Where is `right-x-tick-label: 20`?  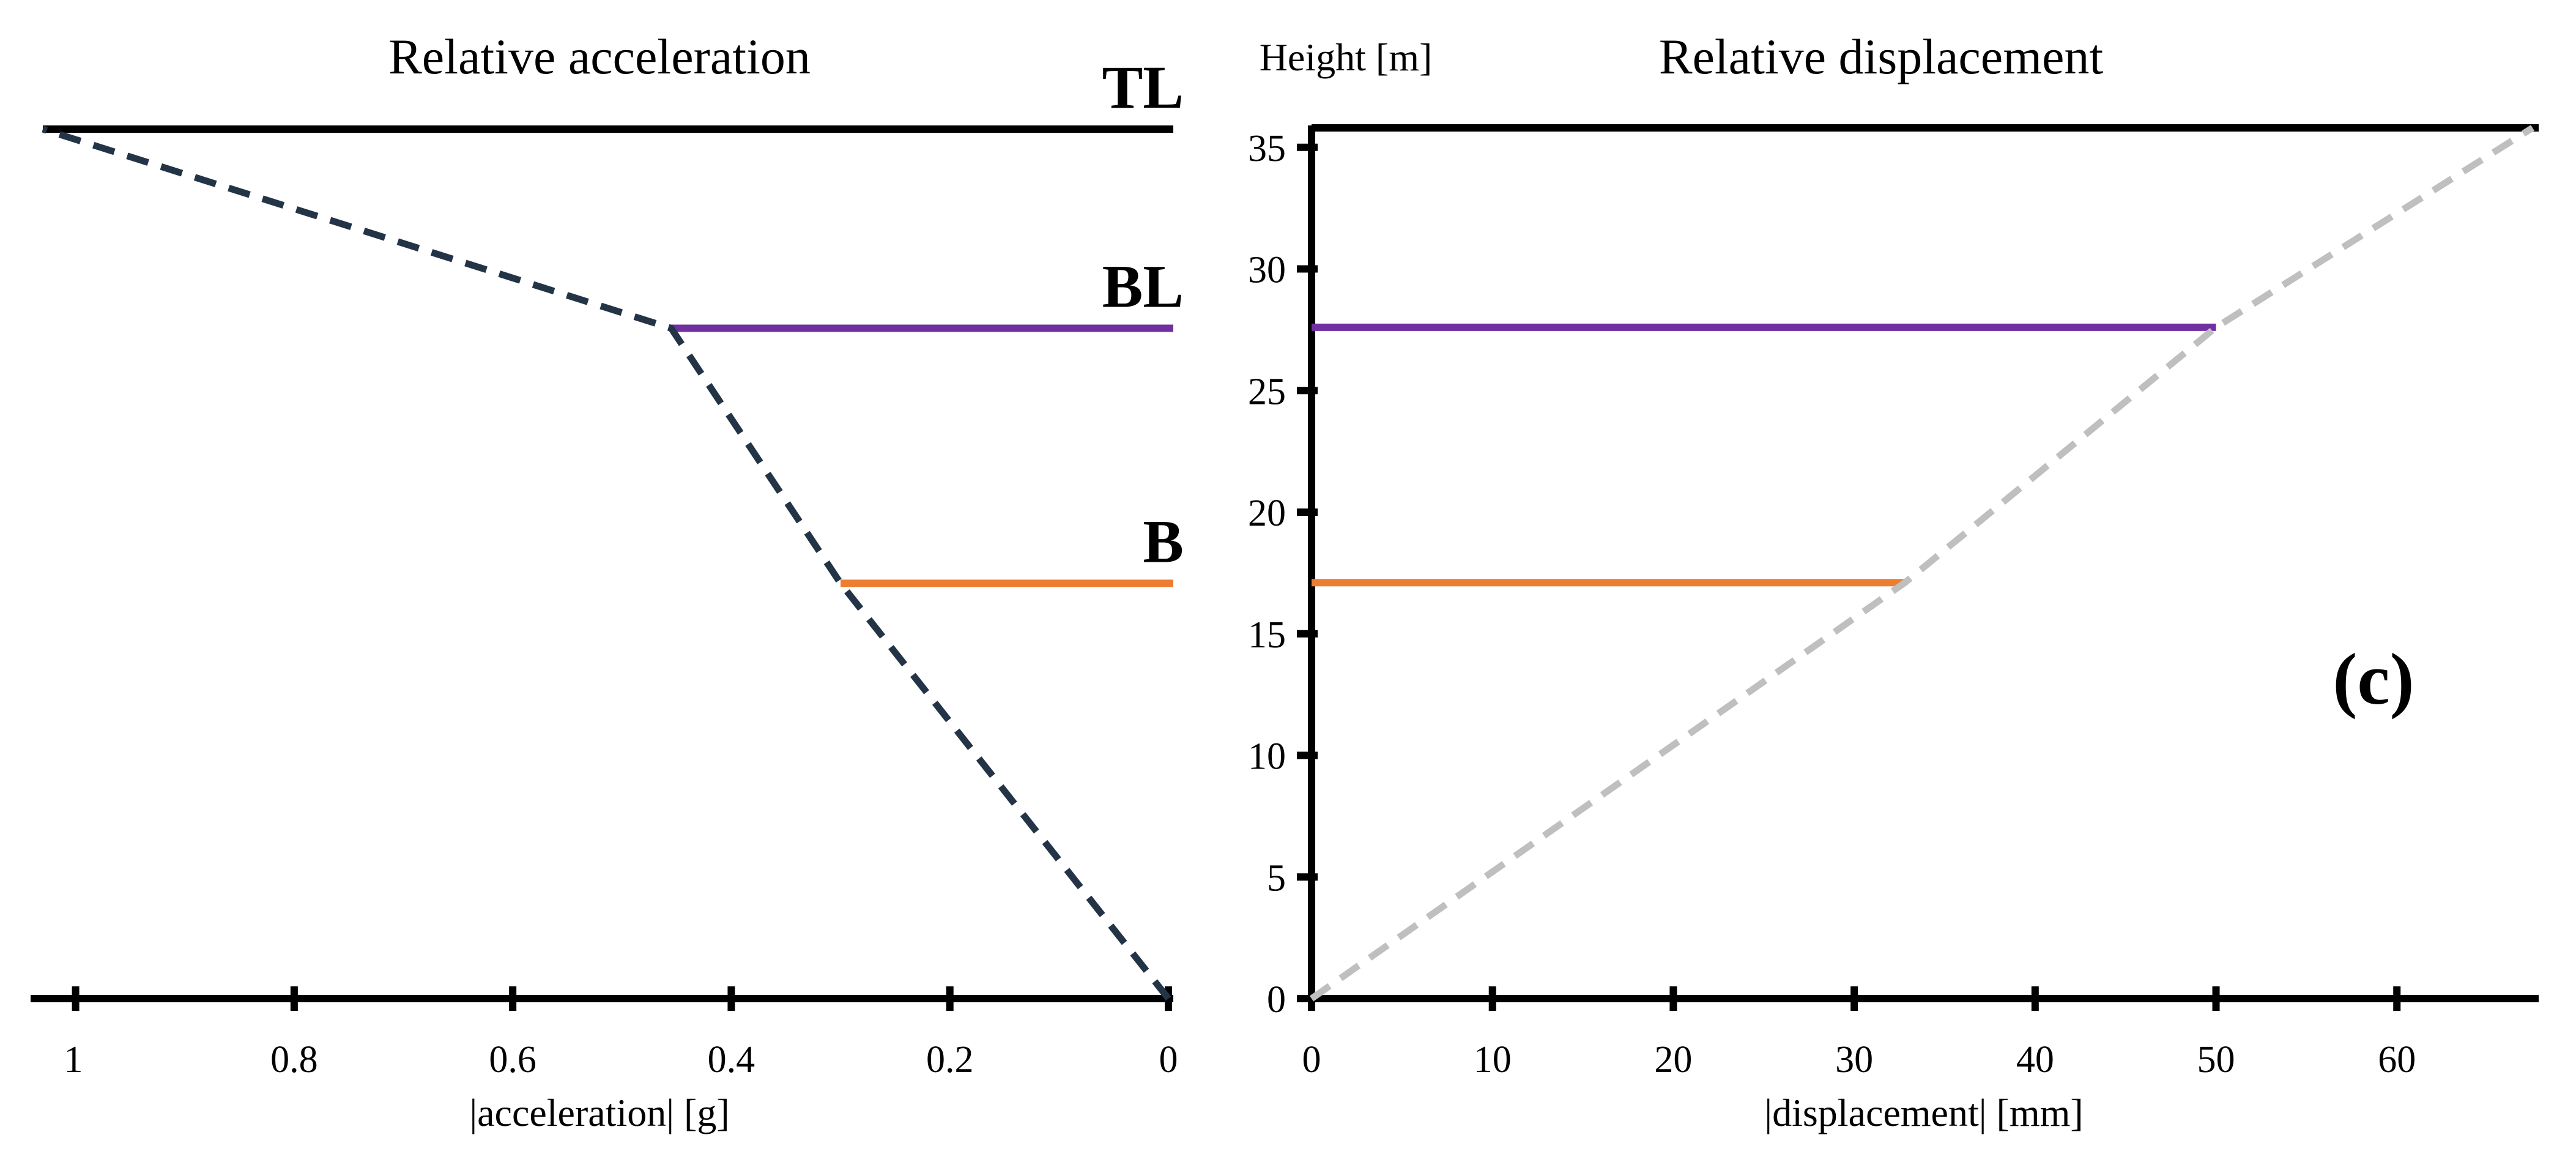
right-x-tick-label: 20 is located at coordinates (1673, 1060).